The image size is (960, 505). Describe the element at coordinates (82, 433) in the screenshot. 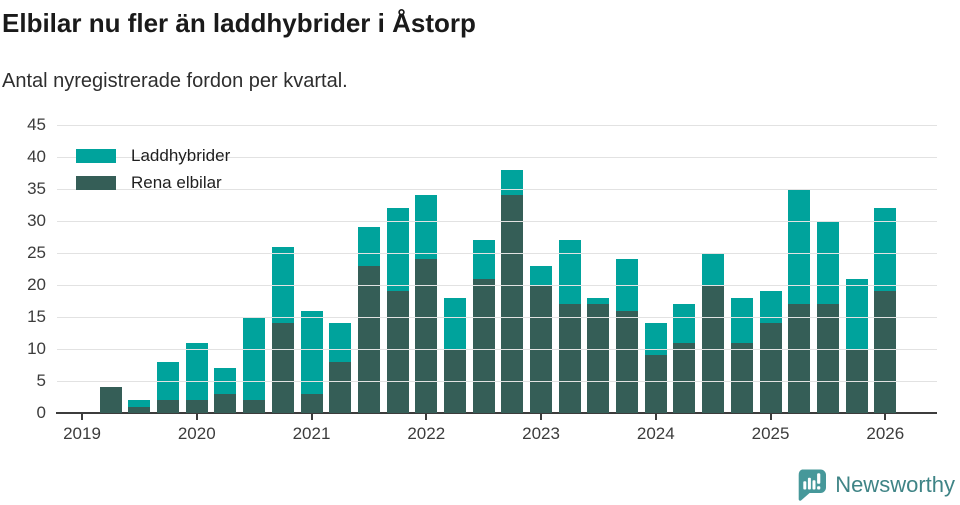

I see `x-axis-label: 2019` at that location.